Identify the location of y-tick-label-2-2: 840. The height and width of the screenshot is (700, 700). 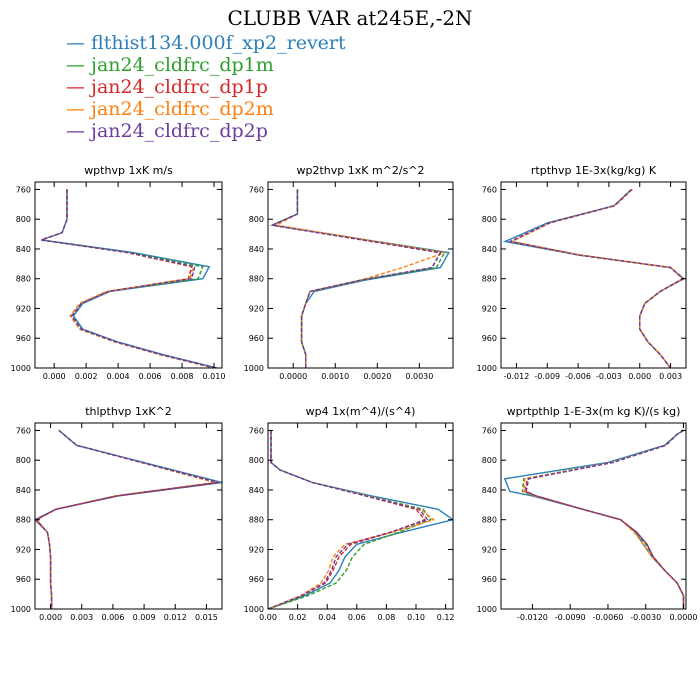
(489, 249).